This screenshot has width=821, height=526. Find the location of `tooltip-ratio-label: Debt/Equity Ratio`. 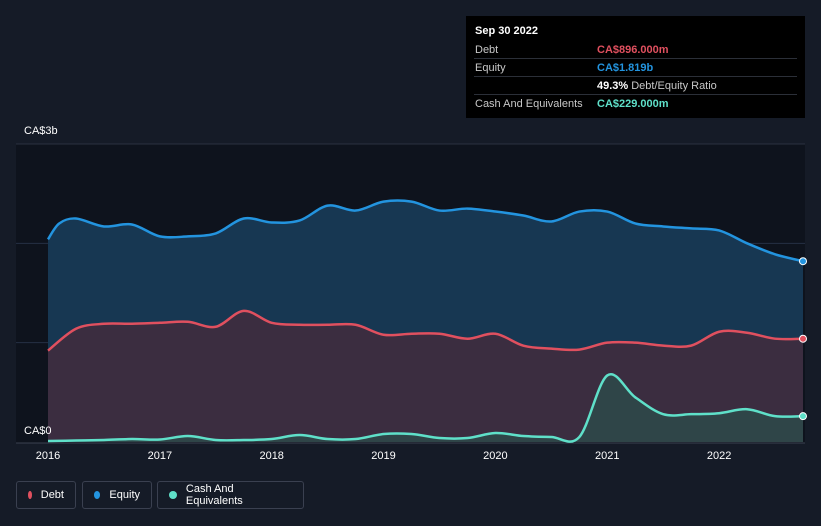

tooltip-ratio-label: Debt/Equity Ratio is located at coordinates (674, 85).